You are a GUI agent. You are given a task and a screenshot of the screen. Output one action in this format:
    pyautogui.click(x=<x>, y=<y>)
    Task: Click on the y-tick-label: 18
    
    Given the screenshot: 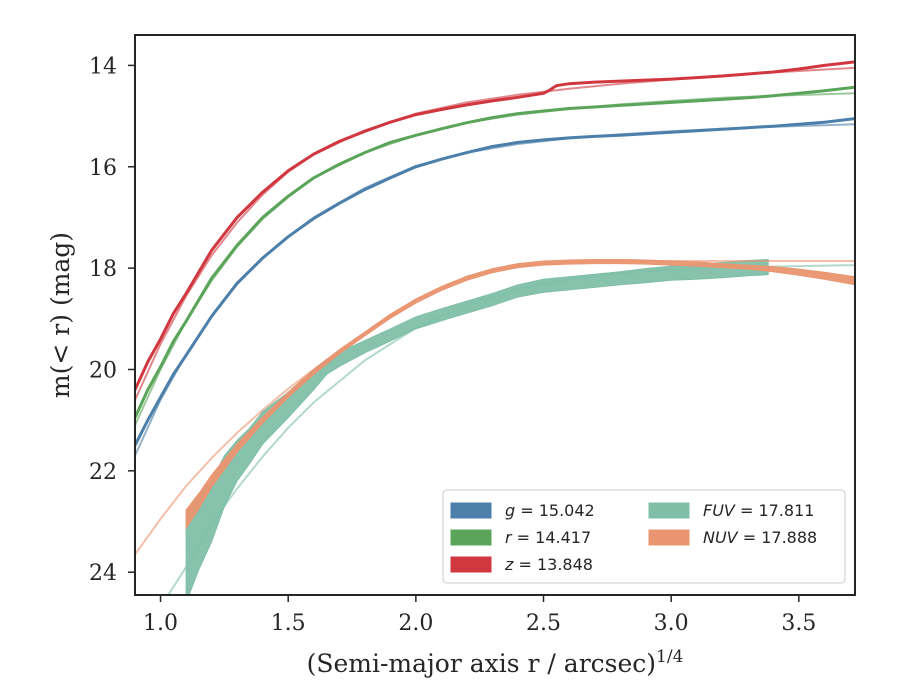 What is the action you would take?
    pyautogui.click(x=103, y=269)
    